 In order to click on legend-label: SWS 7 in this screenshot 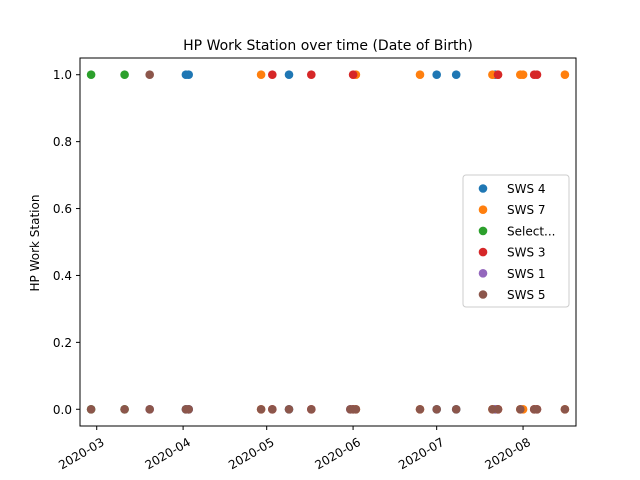, I will do `click(526, 210)`.